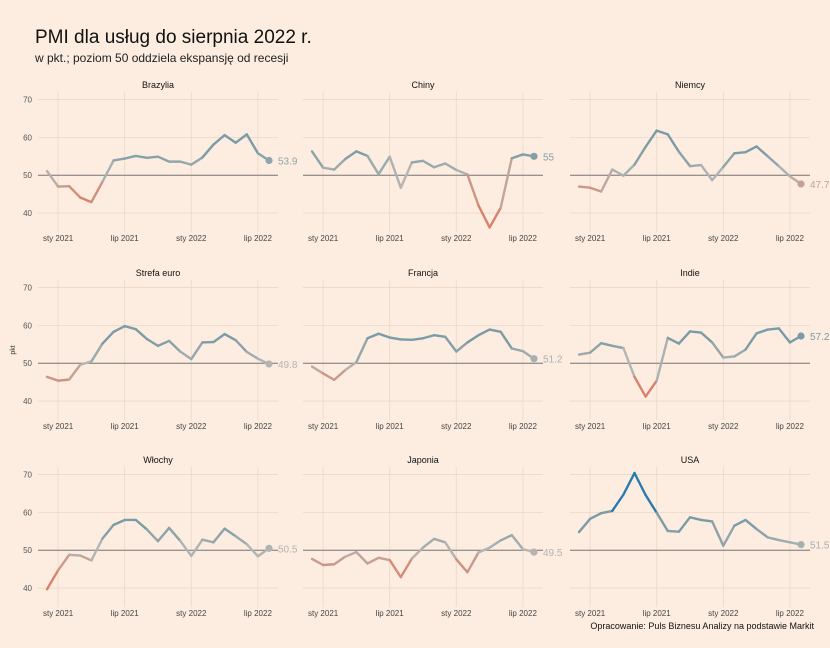 The height and width of the screenshot is (648, 830). What do you see at coordinates (423, 460) in the screenshot?
I see `panel-title: Japonia` at bounding box center [423, 460].